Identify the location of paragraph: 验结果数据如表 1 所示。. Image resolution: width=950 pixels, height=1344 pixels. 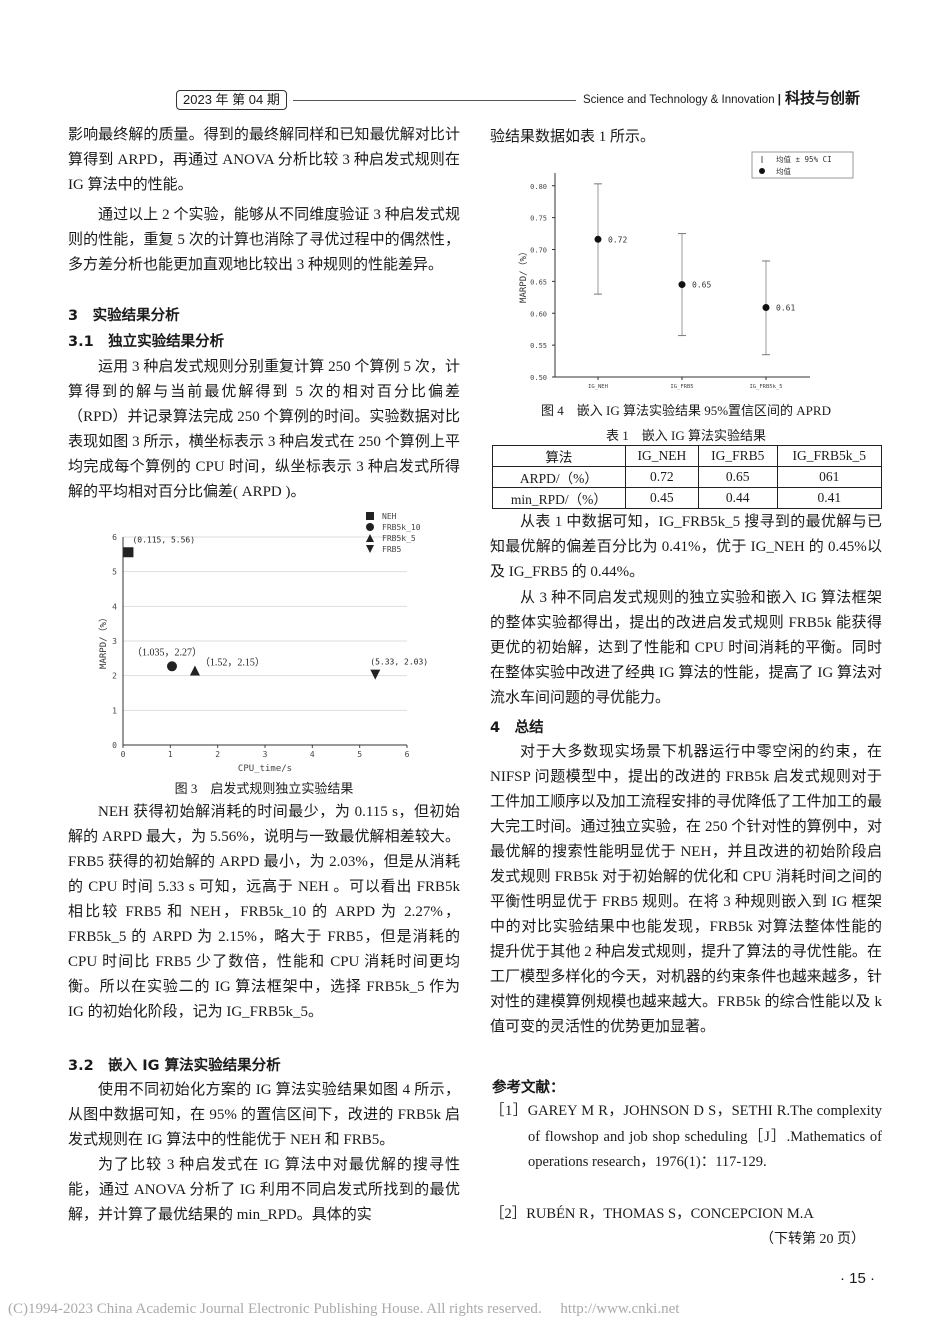
(573, 137).